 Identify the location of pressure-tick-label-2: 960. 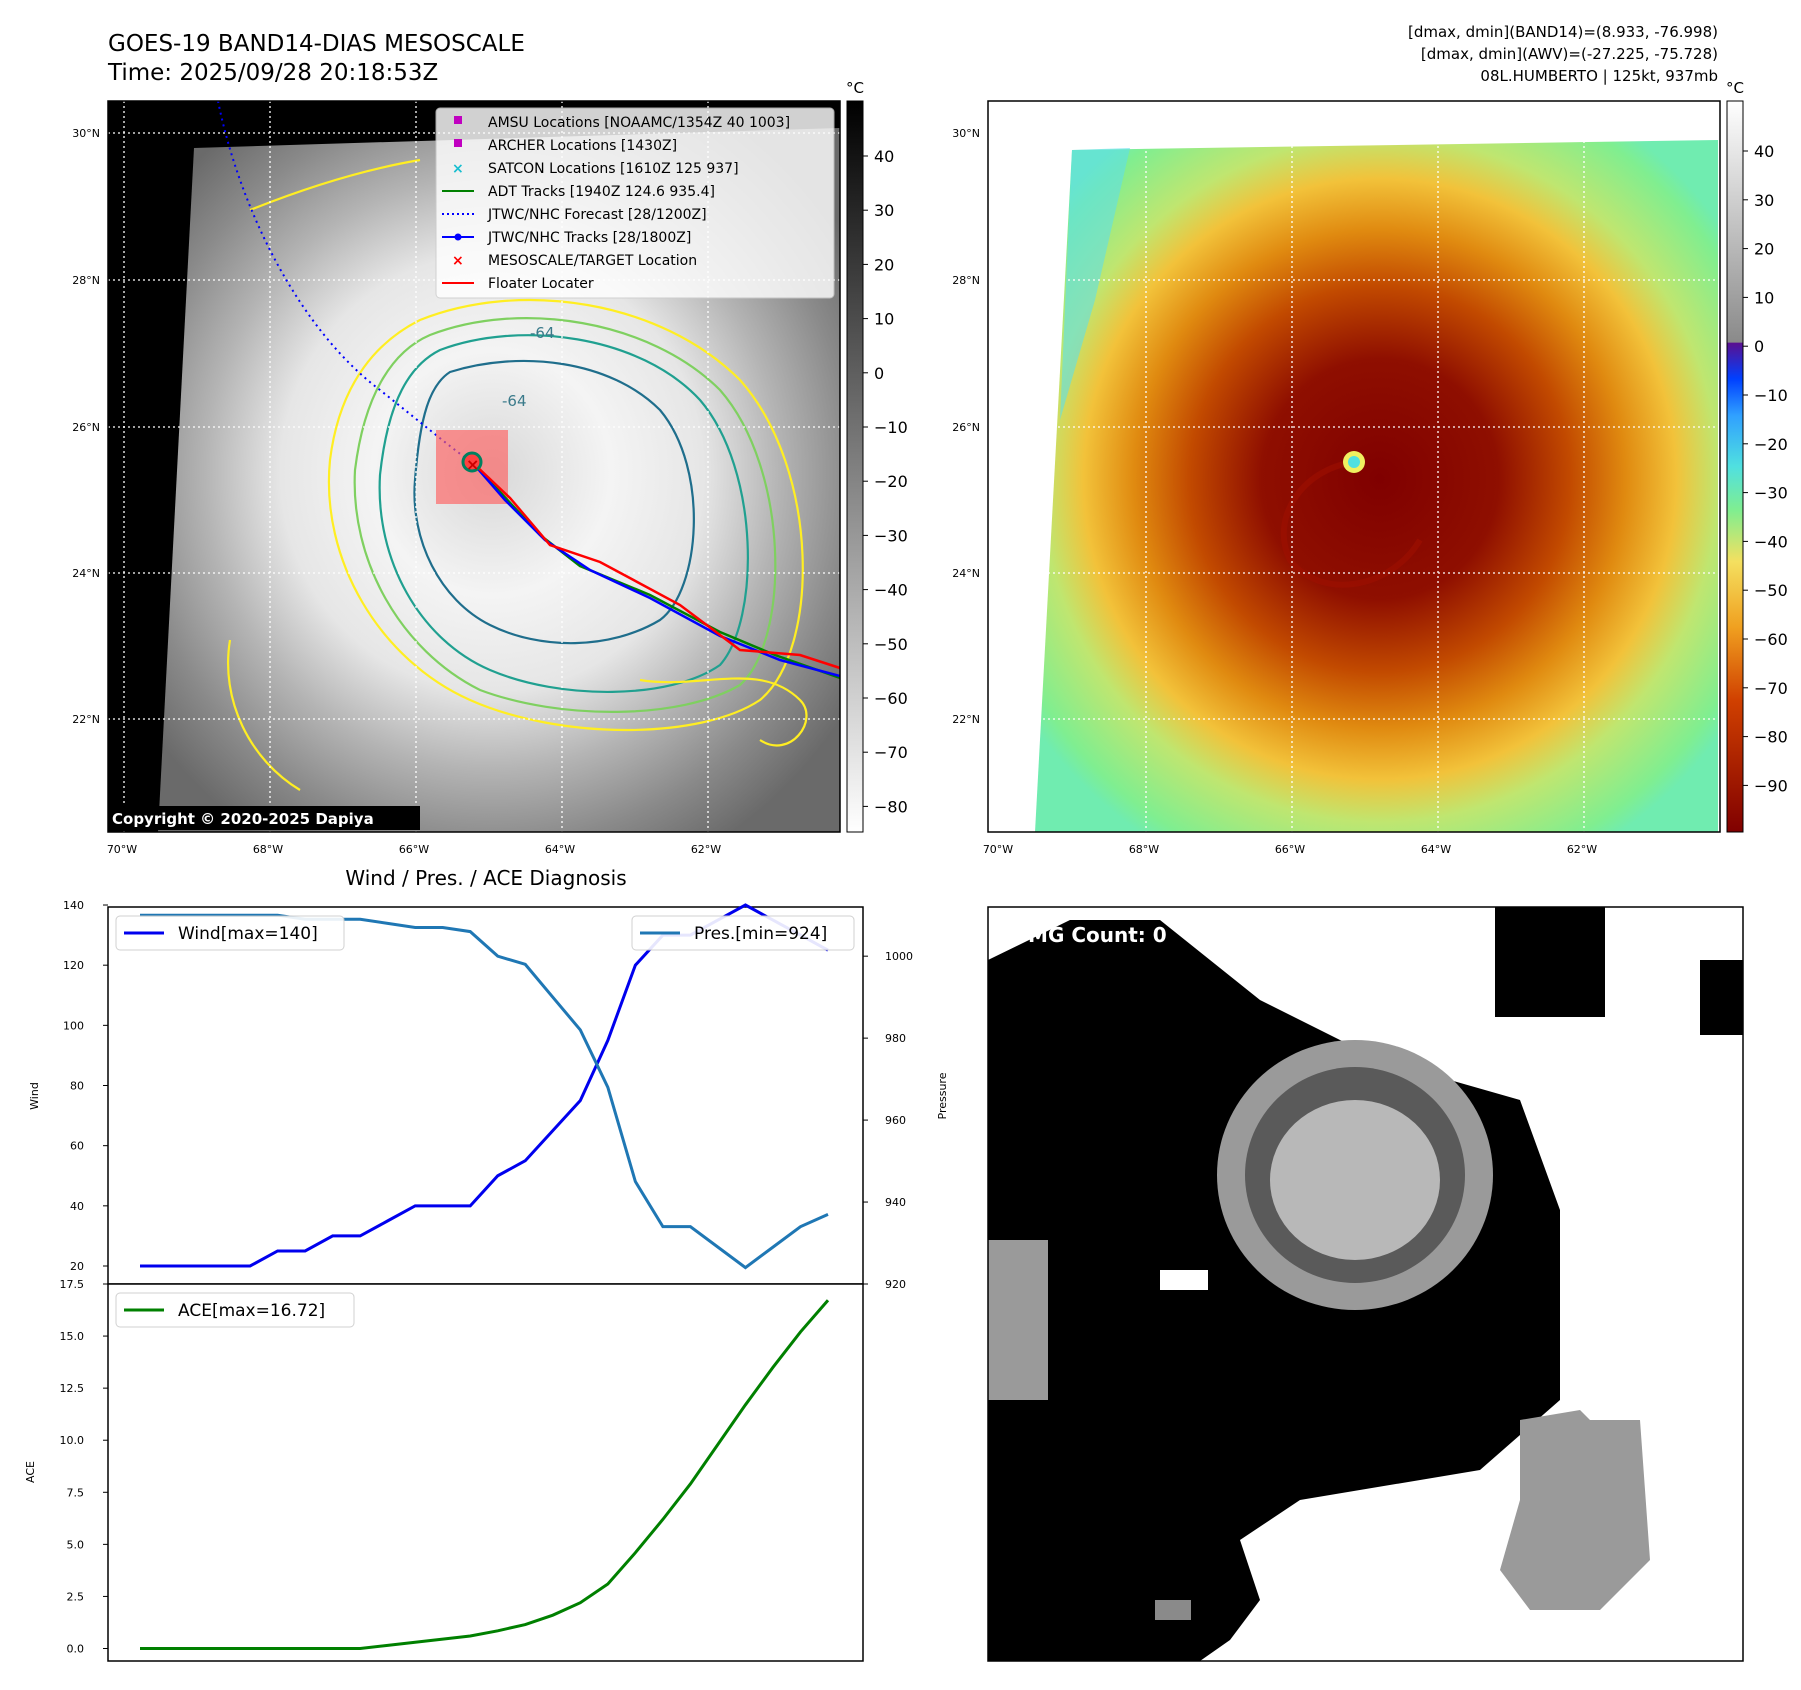
(895, 1120).